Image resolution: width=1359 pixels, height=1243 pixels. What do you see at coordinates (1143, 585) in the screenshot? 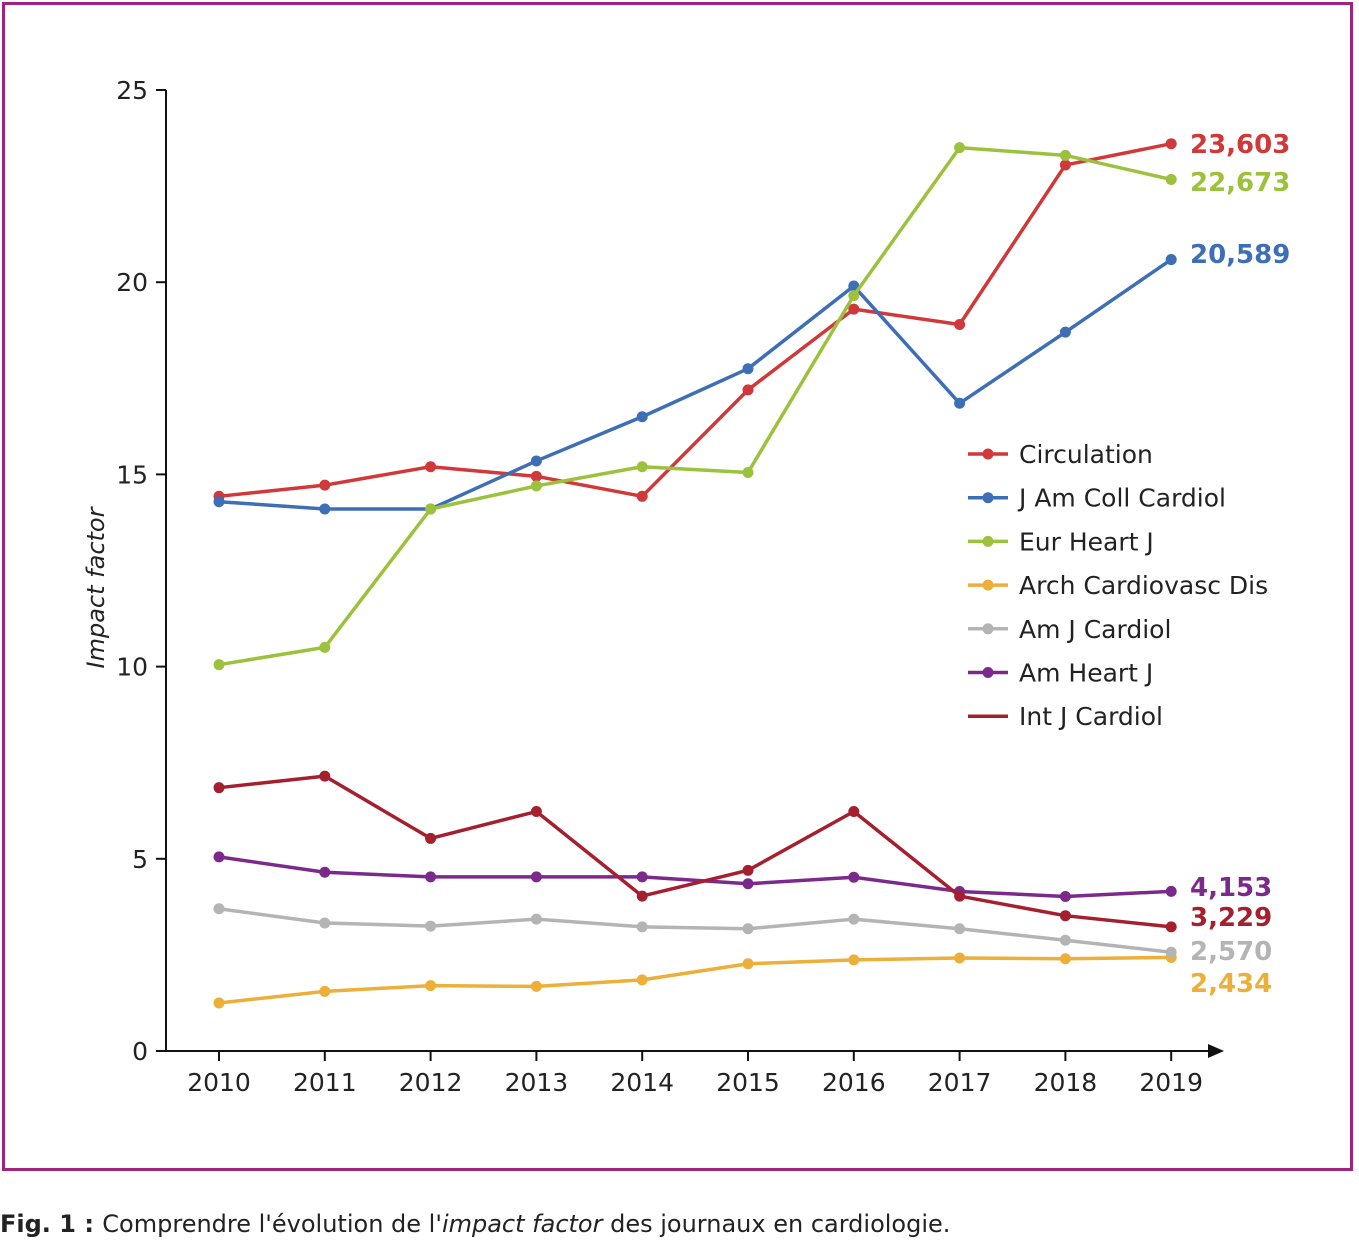
I see `legend-label: Arch Cardiovasc Dis` at bounding box center [1143, 585].